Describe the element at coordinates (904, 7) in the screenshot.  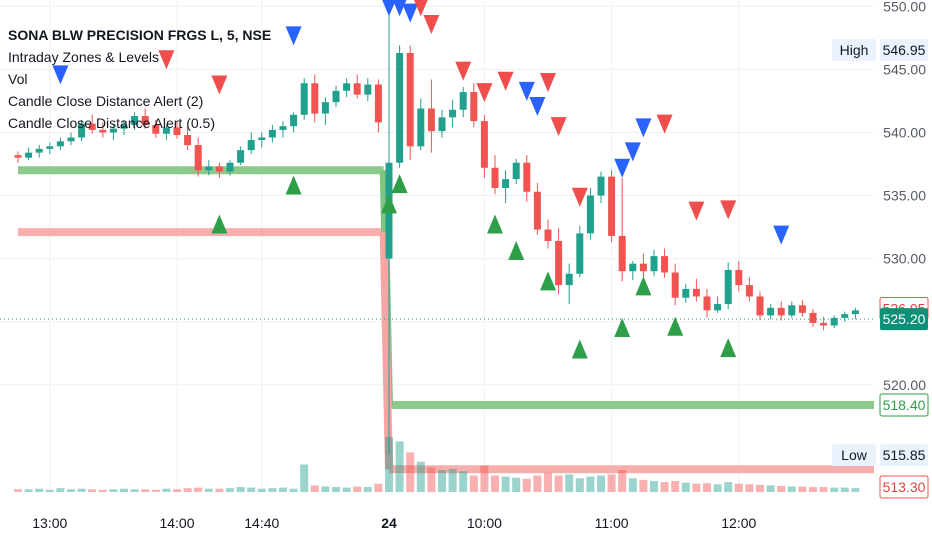
I see `price-tick-label: 550.00` at that location.